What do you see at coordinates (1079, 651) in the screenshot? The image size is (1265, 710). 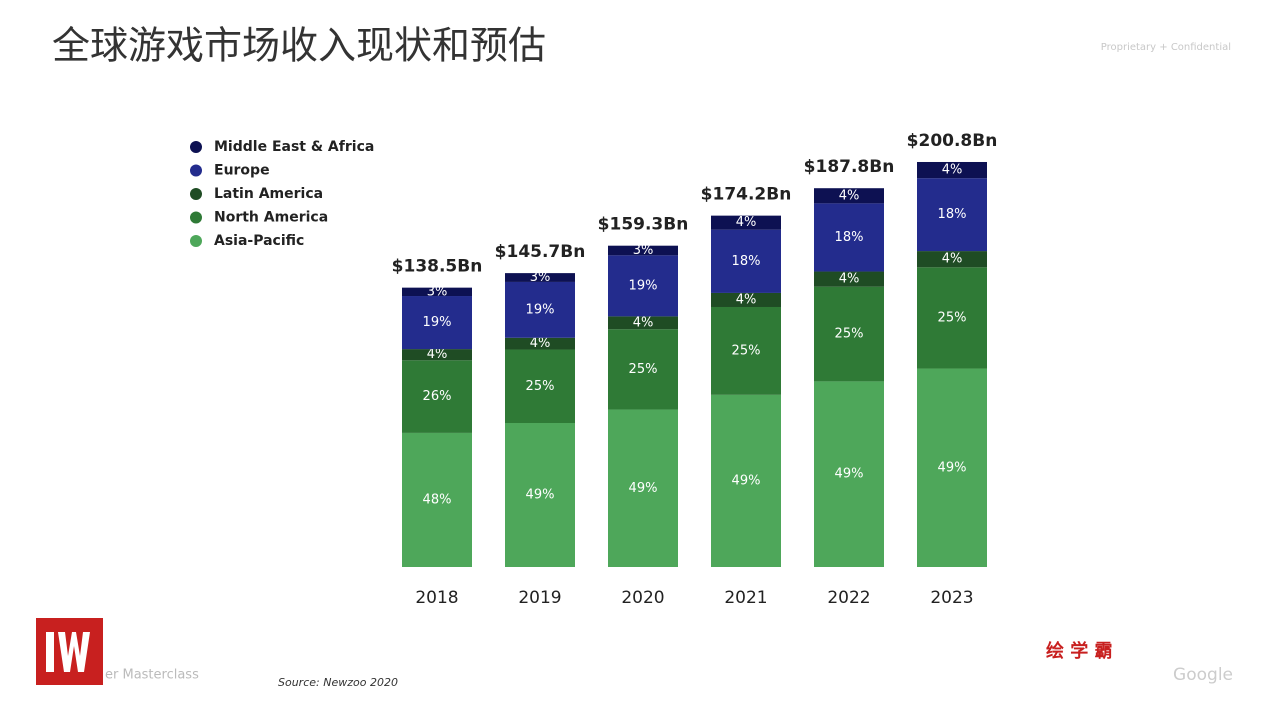 I see `watermark: 绘 学 霸` at bounding box center [1079, 651].